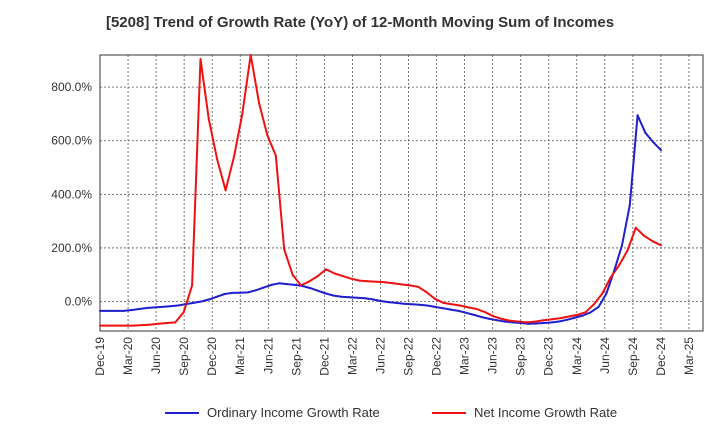 The width and height of the screenshot is (720, 440). I want to click on x-tick-label: Dec-22, so click(437, 356).